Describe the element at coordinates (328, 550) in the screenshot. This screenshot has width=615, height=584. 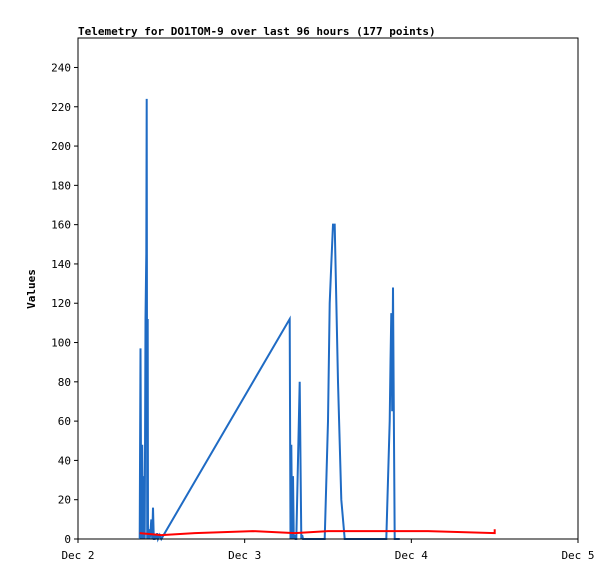
I see `x-axis: Dec 2 Dec 3 Dec 4 Dec 5` at that location.